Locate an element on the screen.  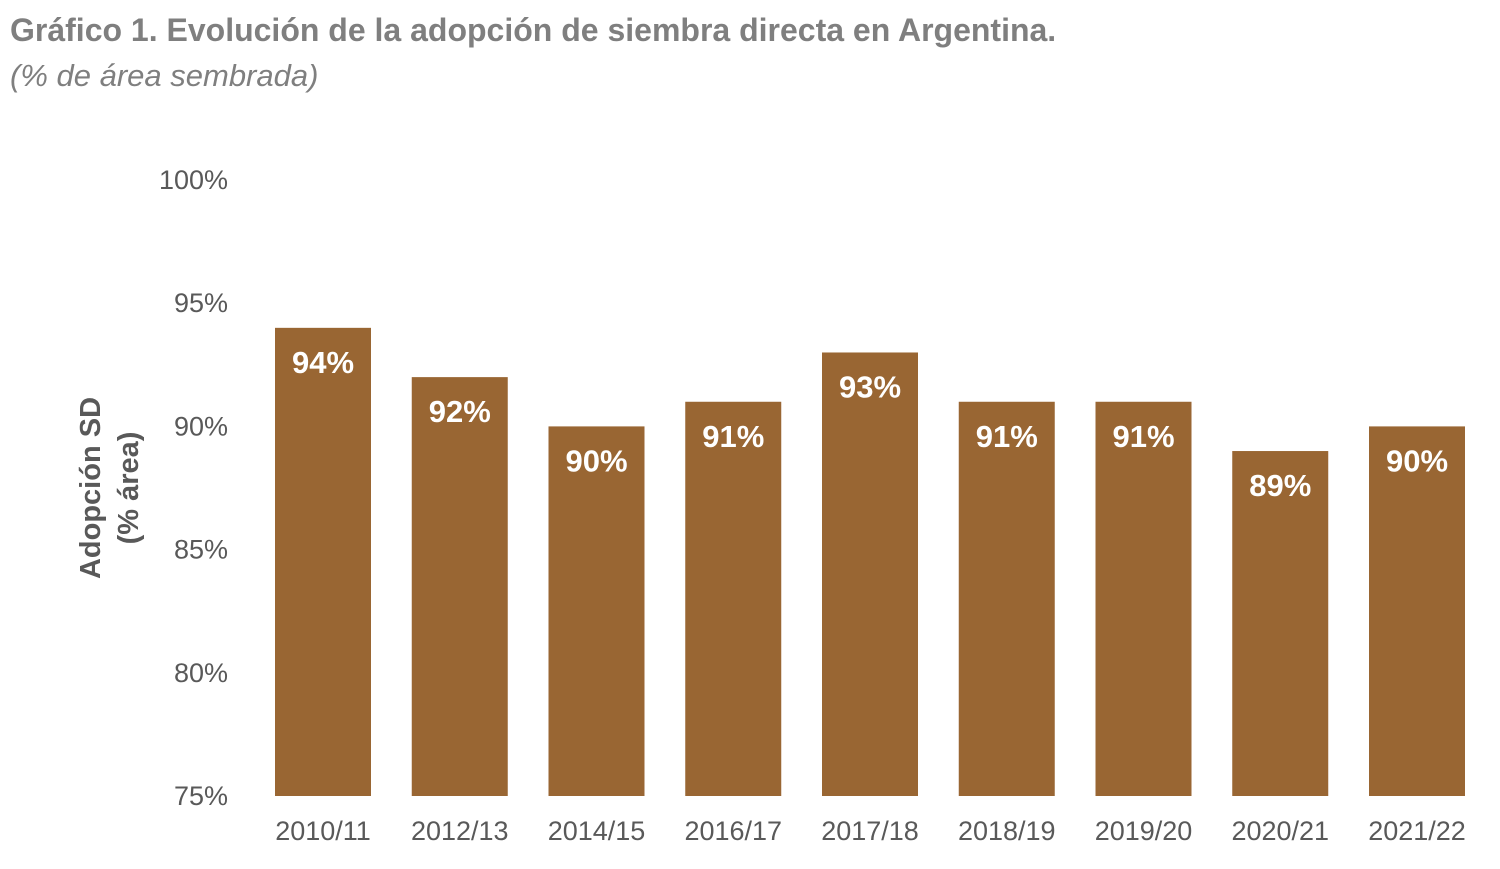
data-label: 93% is located at coordinates (870, 386).